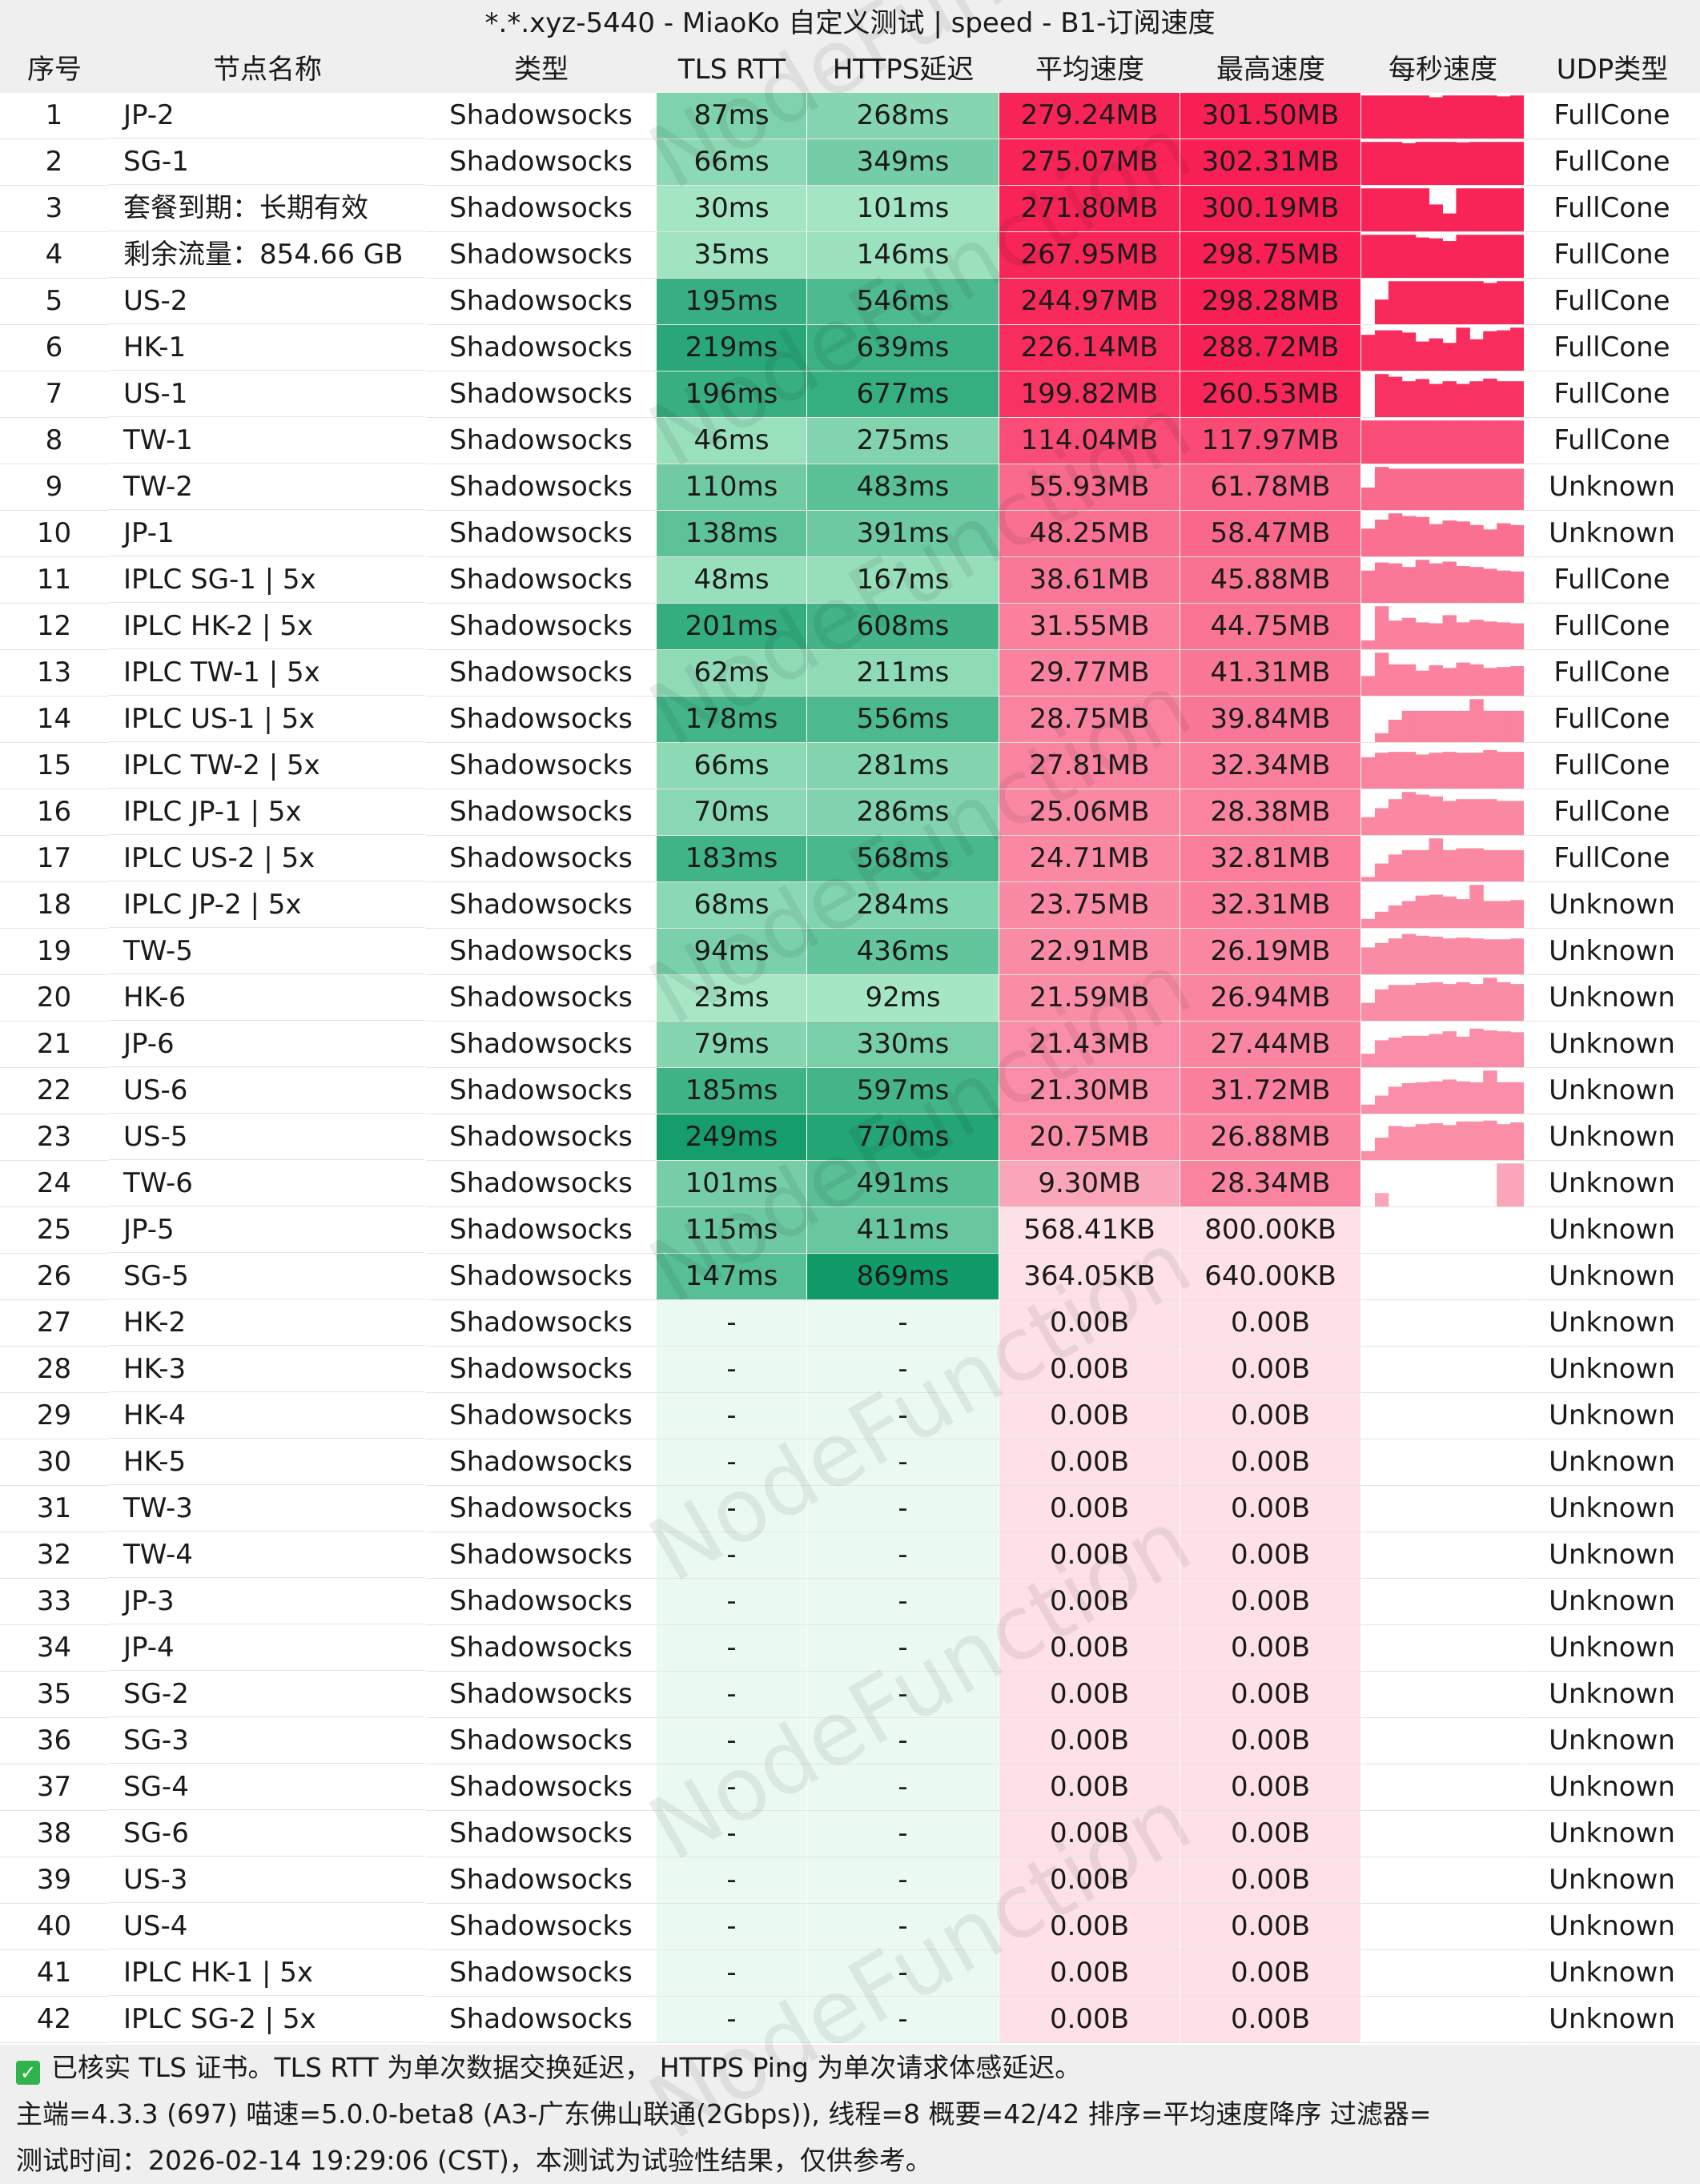 The width and height of the screenshot is (1700, 2184). Describe the element at coordinates (267, 1369) in the screenshot. I see `cell-node-name: HK-3` at that location.